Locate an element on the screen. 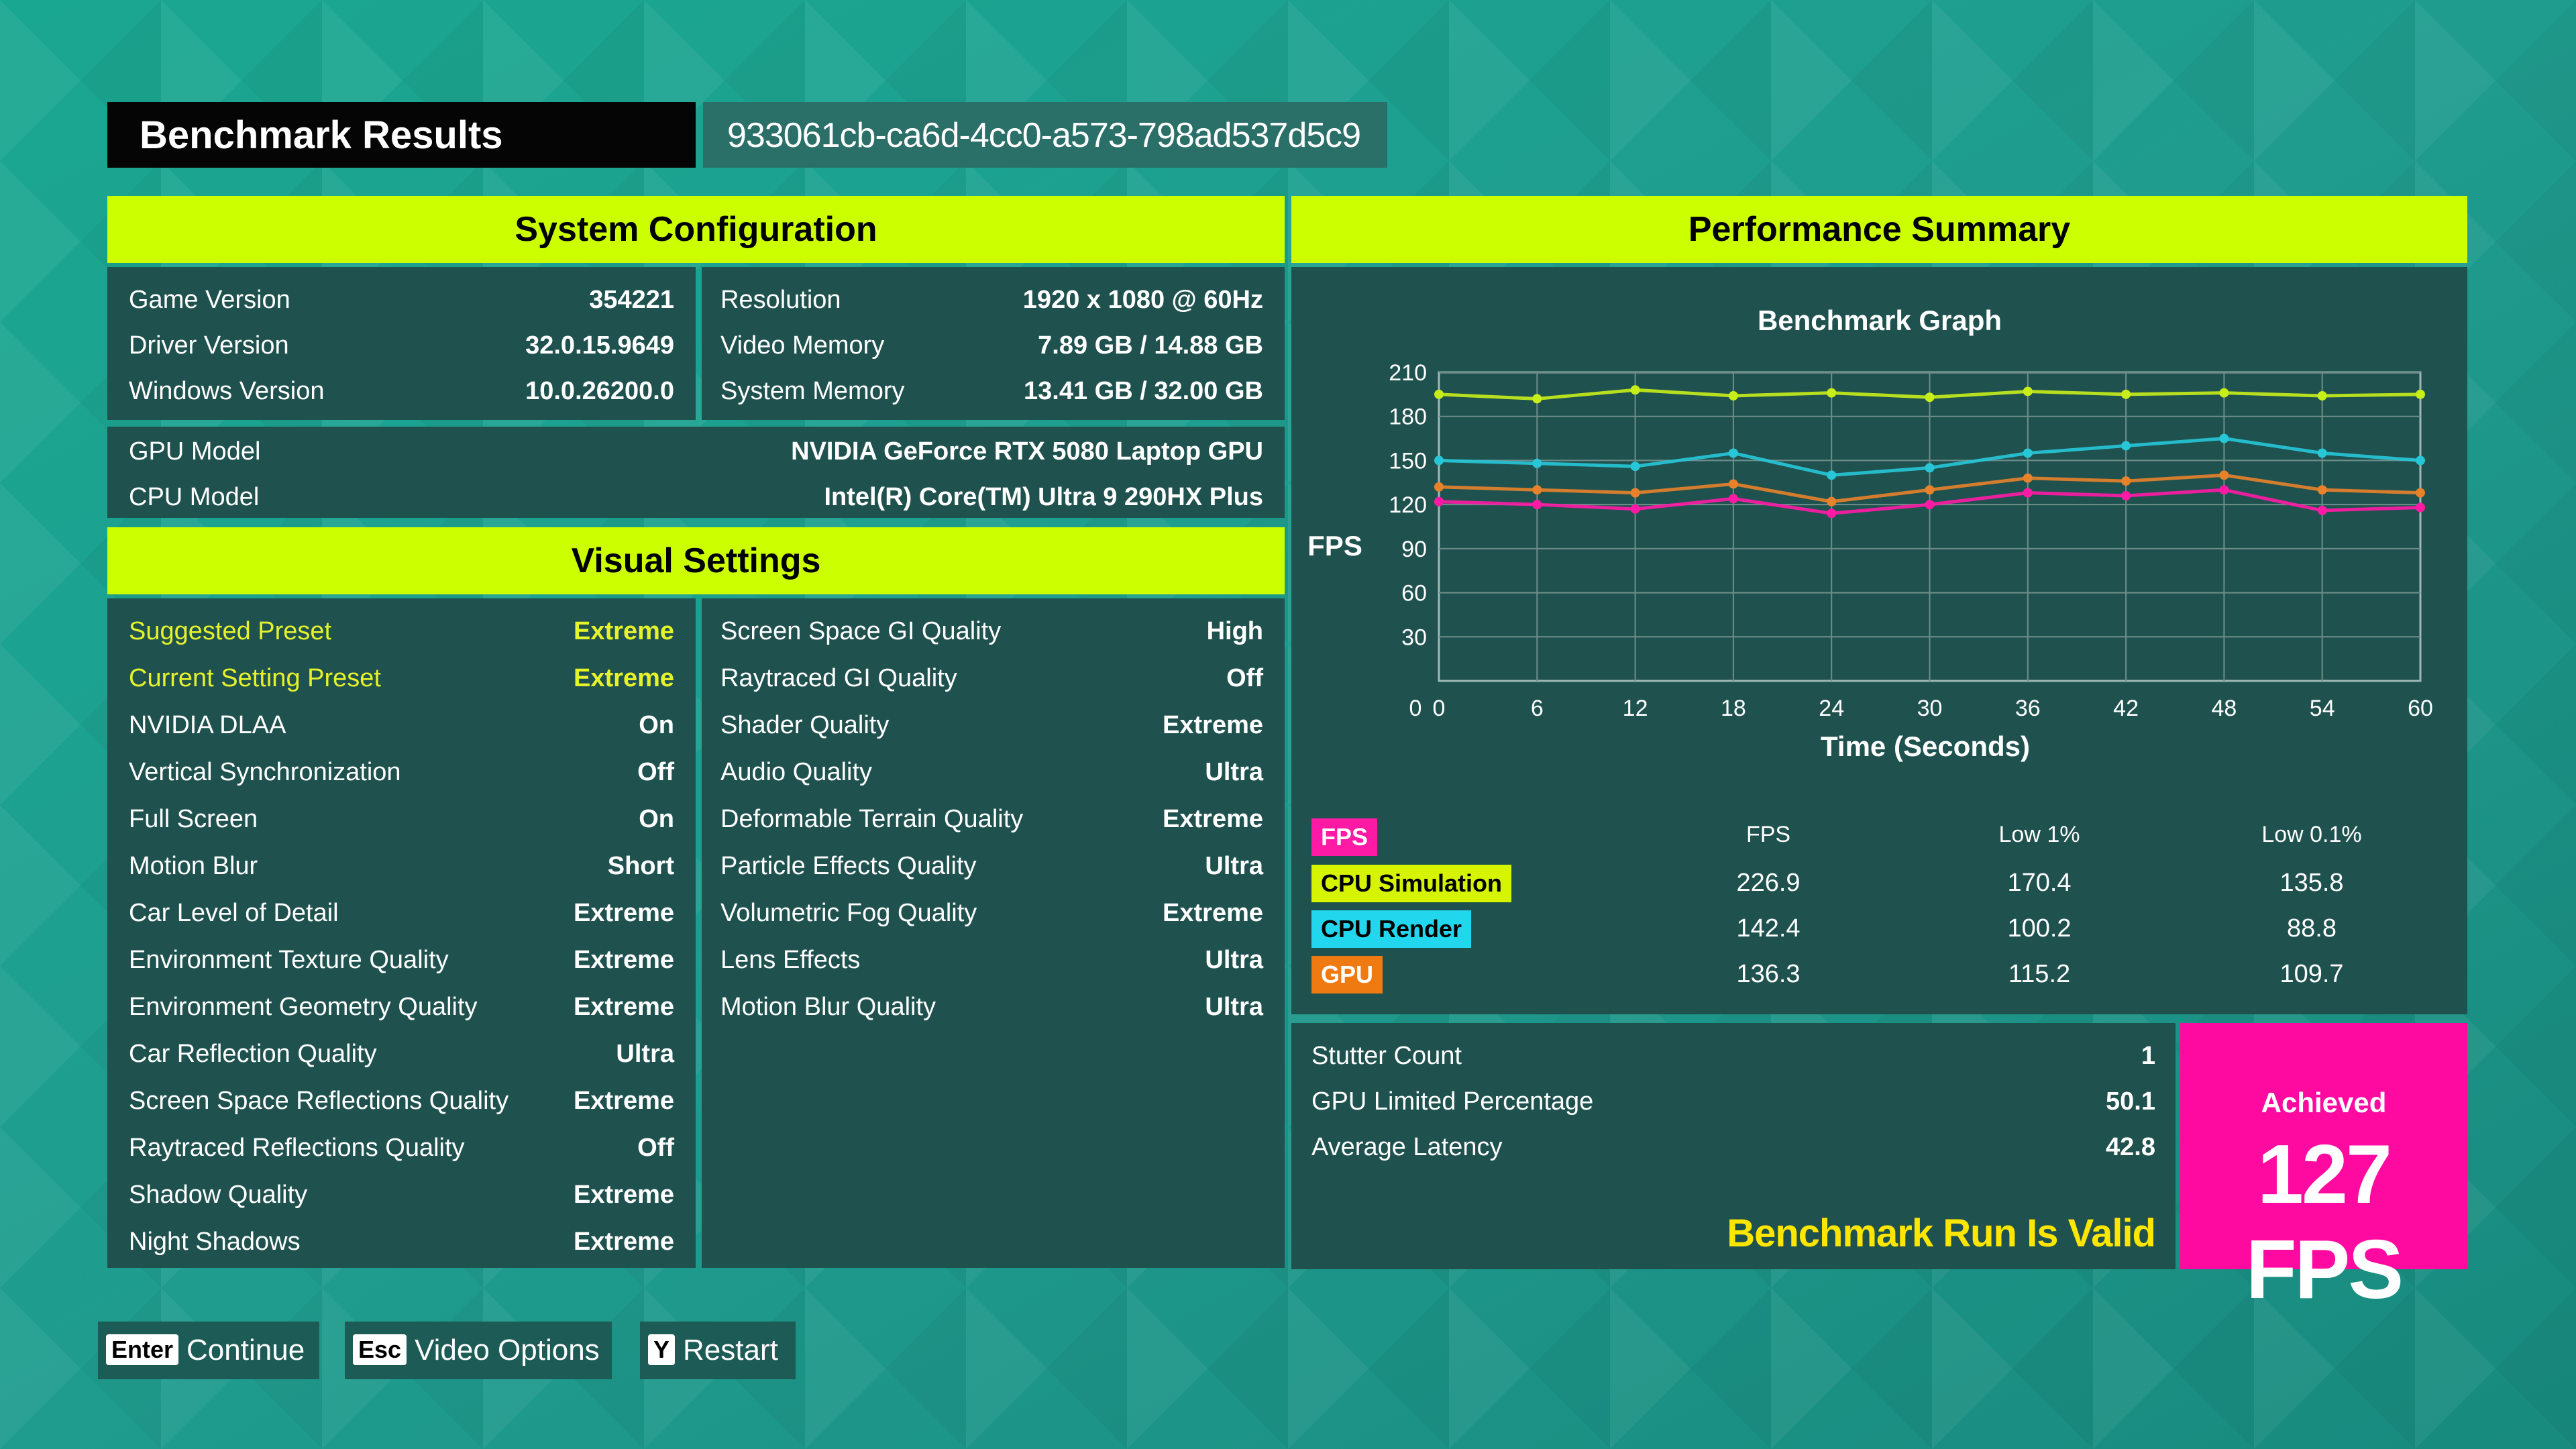  y-tick-label: 60 is located at coordinates (1414, 593).